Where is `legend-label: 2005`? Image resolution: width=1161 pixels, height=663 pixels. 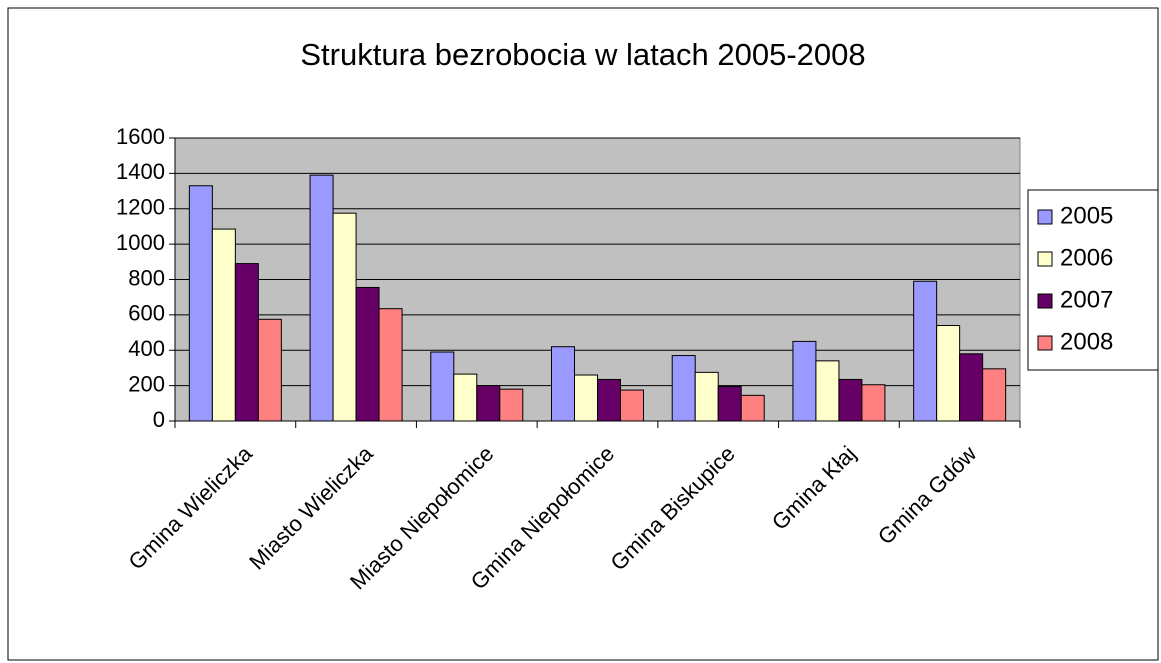
legend-label: 2005 is located at coordinates (1086, 215).